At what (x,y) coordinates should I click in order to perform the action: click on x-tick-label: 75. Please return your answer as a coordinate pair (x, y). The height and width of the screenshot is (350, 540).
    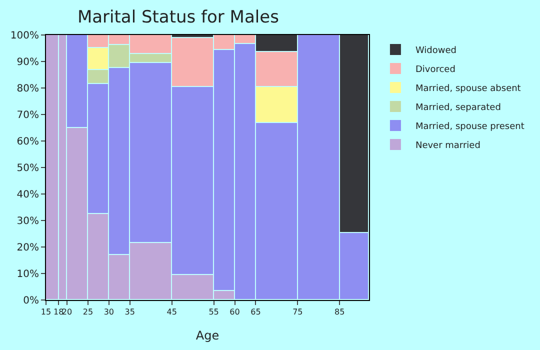
    Looking at the image, I should click on (297, 312).